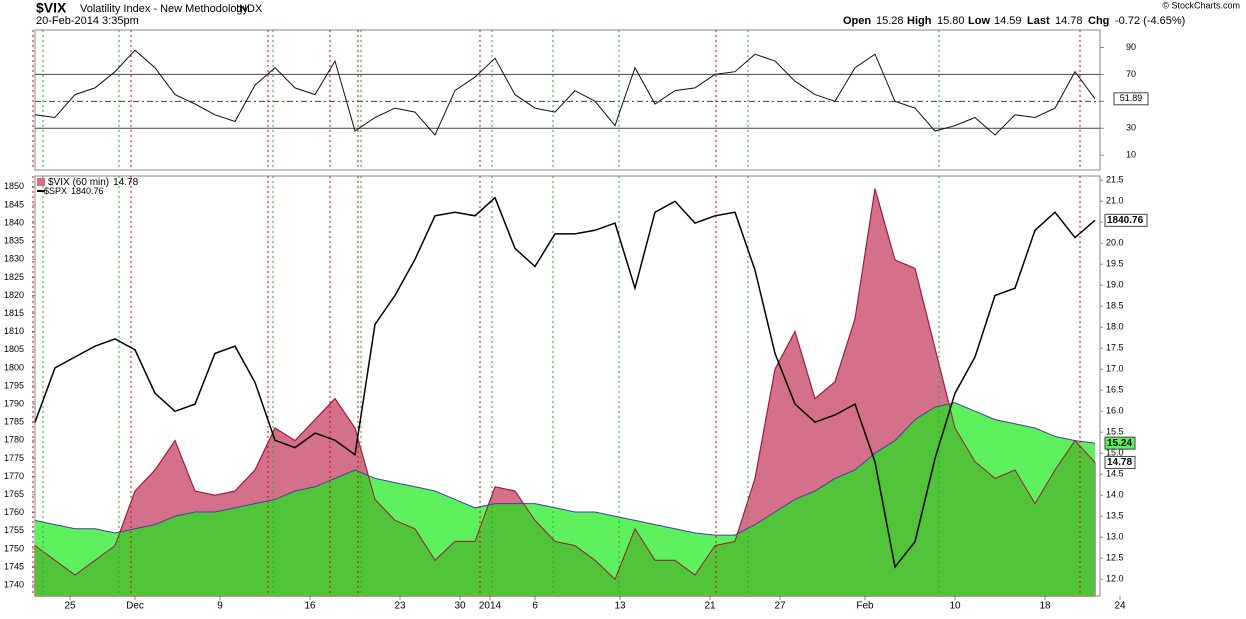  What do you see at coordinates (1008, 21) in the screenshot?
I see `low: 14.59` at bounding box center [1008, 21].